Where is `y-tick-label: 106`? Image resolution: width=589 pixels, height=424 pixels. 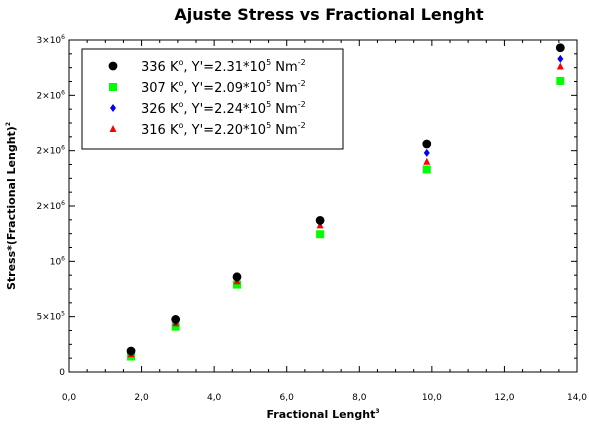
y-tick-label: 106 is located at coordinates (57, 261).